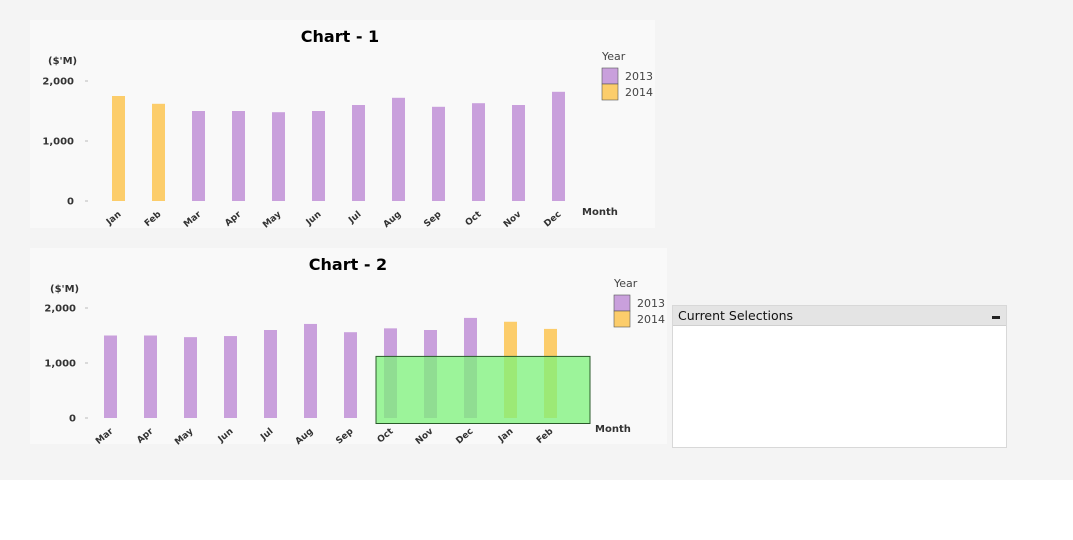  Describe the element at coordinates (226, 436) in the screenshot. I see `chart-2-x-tick-label: Jun` at that location.